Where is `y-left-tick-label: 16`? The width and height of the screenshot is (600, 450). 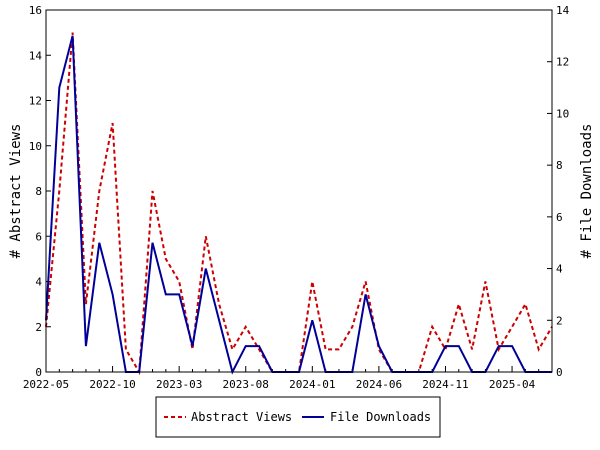 y-left-tick-label: 16 is located at coordinates (35, 10).